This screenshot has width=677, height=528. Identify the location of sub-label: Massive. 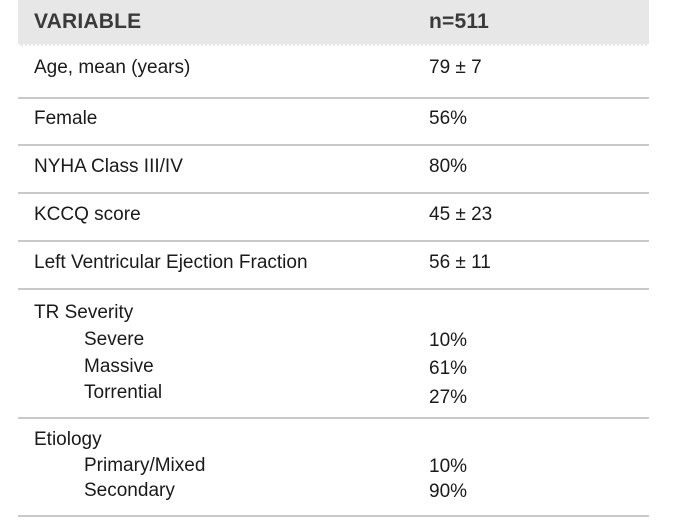
(119, 366).